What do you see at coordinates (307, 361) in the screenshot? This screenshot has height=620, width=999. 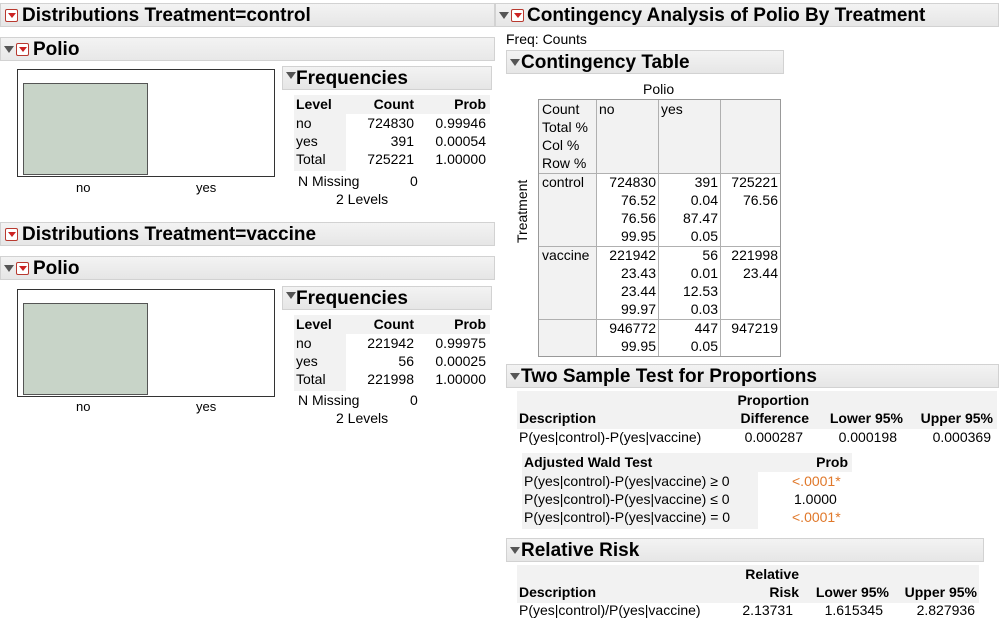 I see `level-cell: yes` at bounding box center [307, 361].